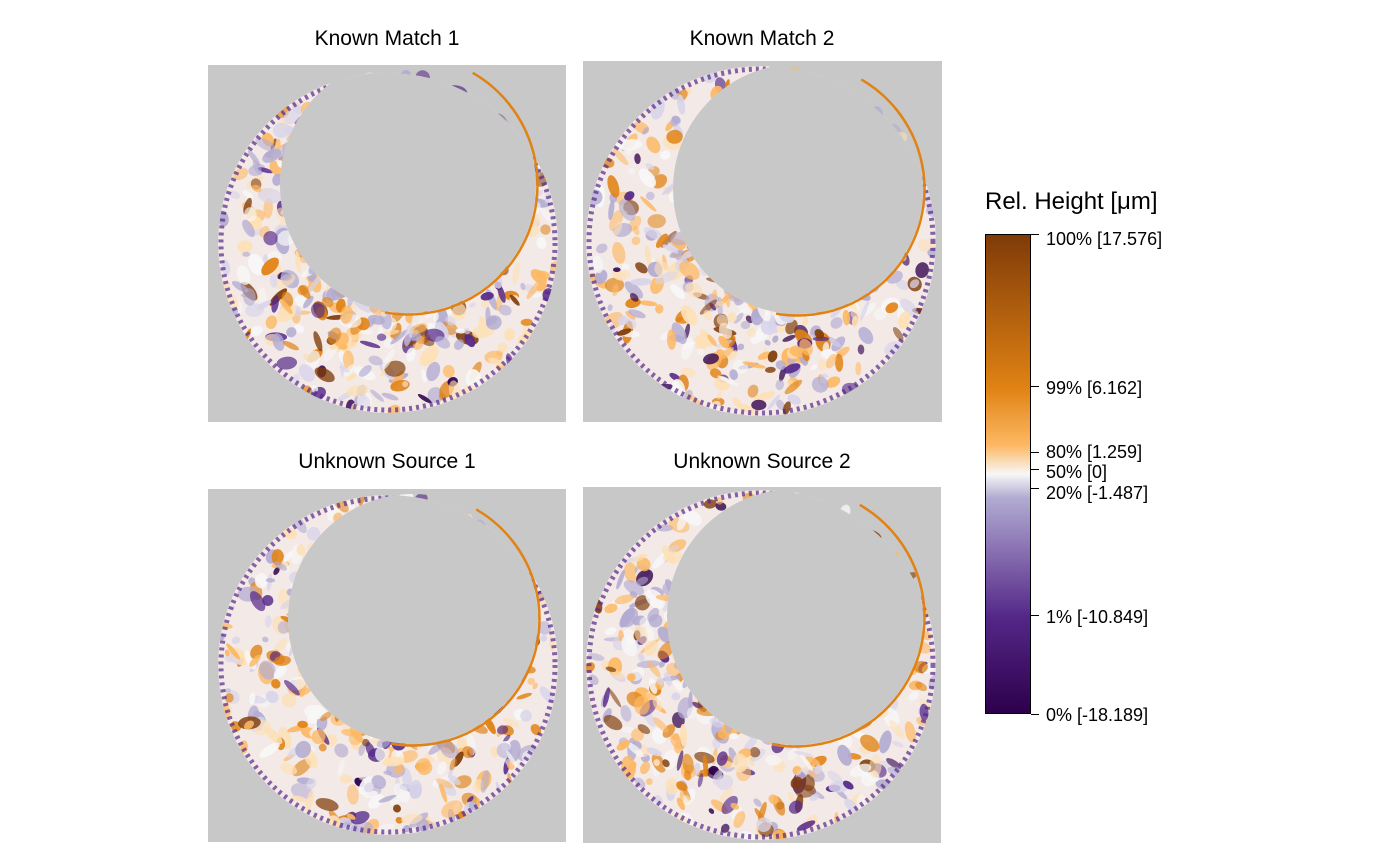 The height and width of the screenshot is (865, 1400). I want to click on colorbar-tick-label: 100% [17.576], so click(1104, 239).